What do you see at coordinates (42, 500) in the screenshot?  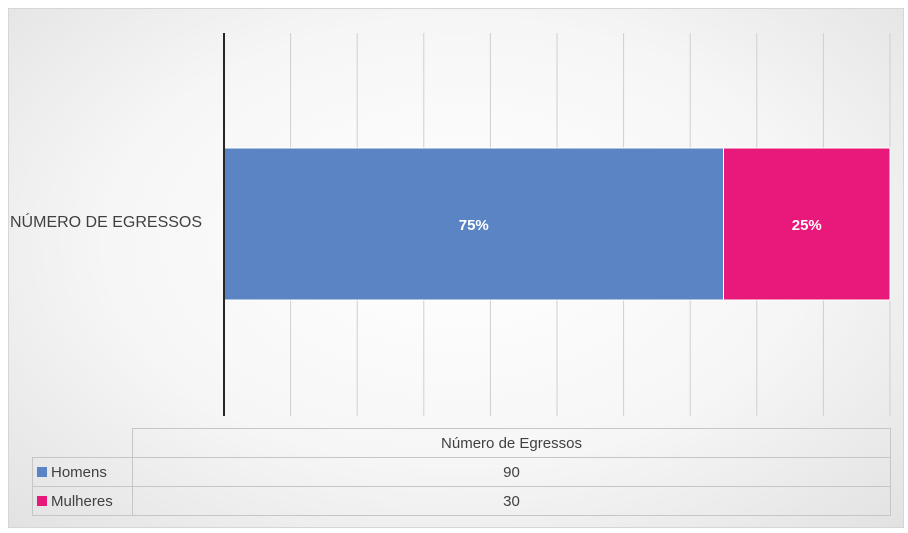 I see `legend-swatch-mulheres` at bounding box center [42, 500].